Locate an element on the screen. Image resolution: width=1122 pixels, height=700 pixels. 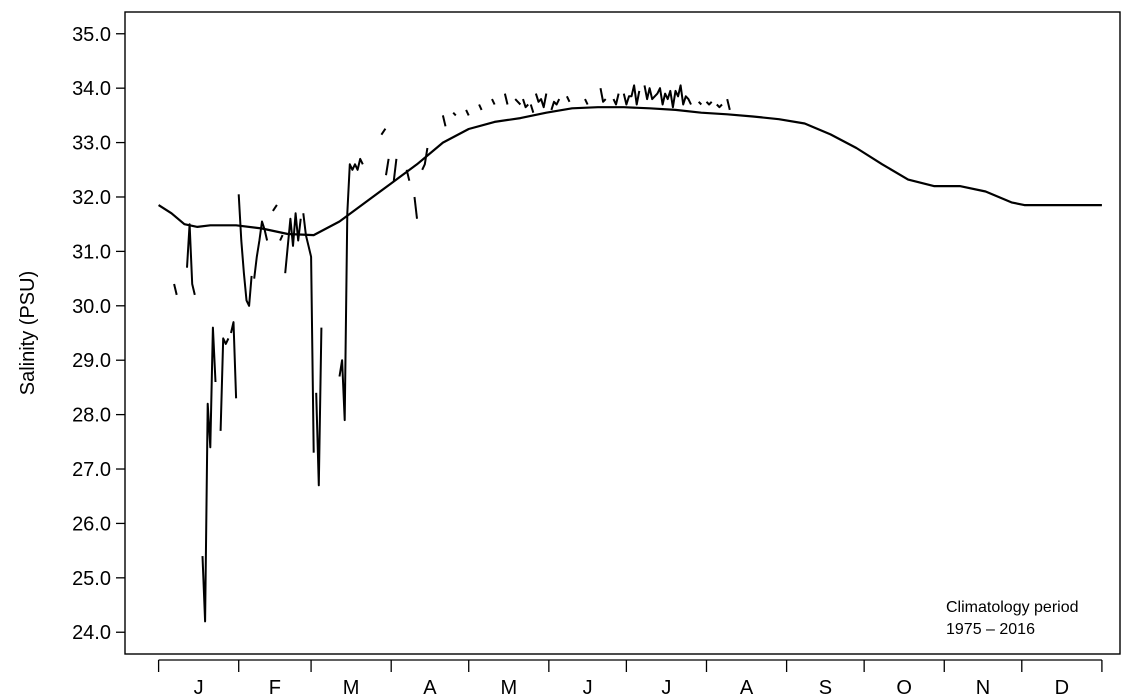
y-tick-label: 34.0 is located at coordinates (91, 89).